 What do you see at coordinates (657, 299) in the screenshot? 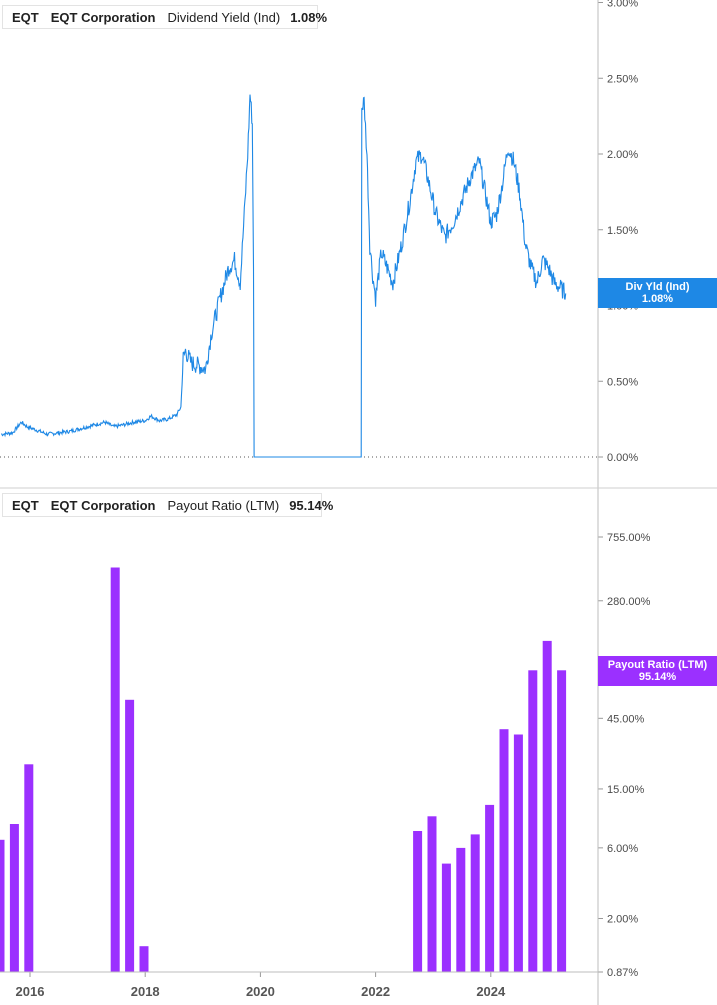
I see `flag-value: 1.08%` at bounding box center [657, 299].